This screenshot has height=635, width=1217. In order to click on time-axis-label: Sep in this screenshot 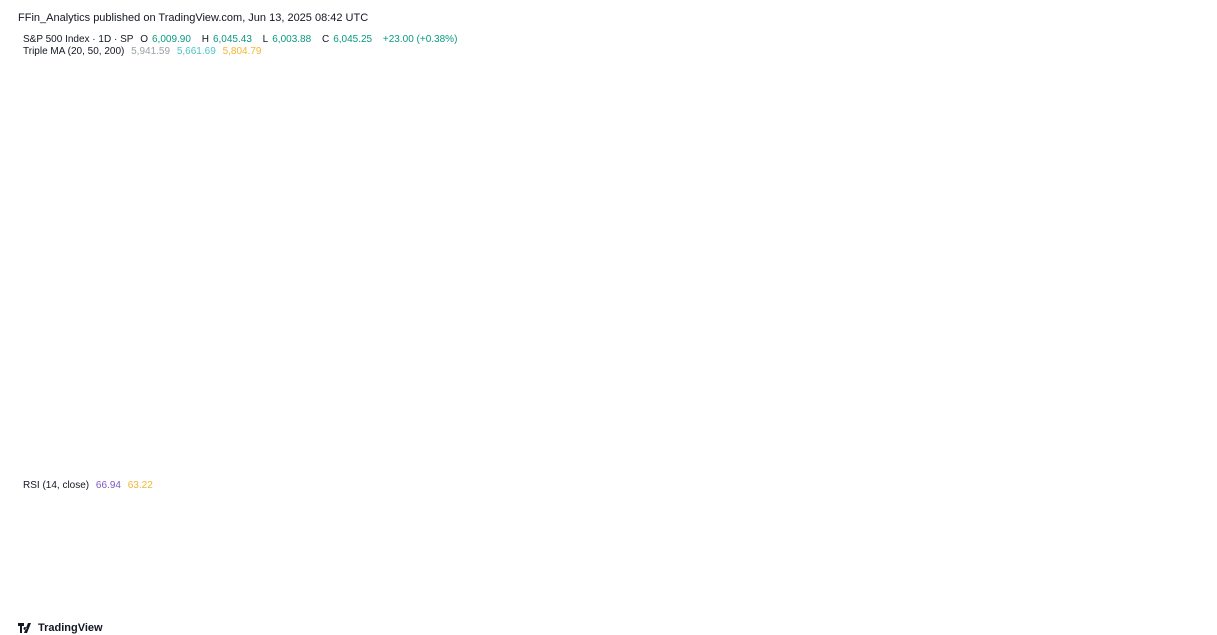, I will do `click(205, 609)`.